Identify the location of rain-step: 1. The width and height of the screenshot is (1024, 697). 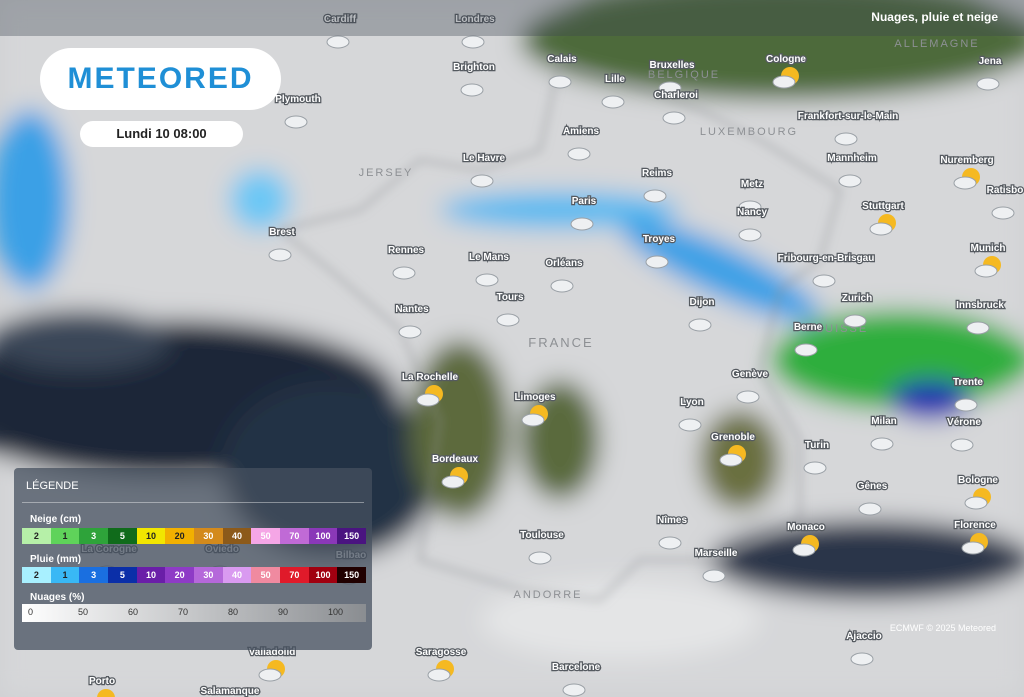
(65, 575).